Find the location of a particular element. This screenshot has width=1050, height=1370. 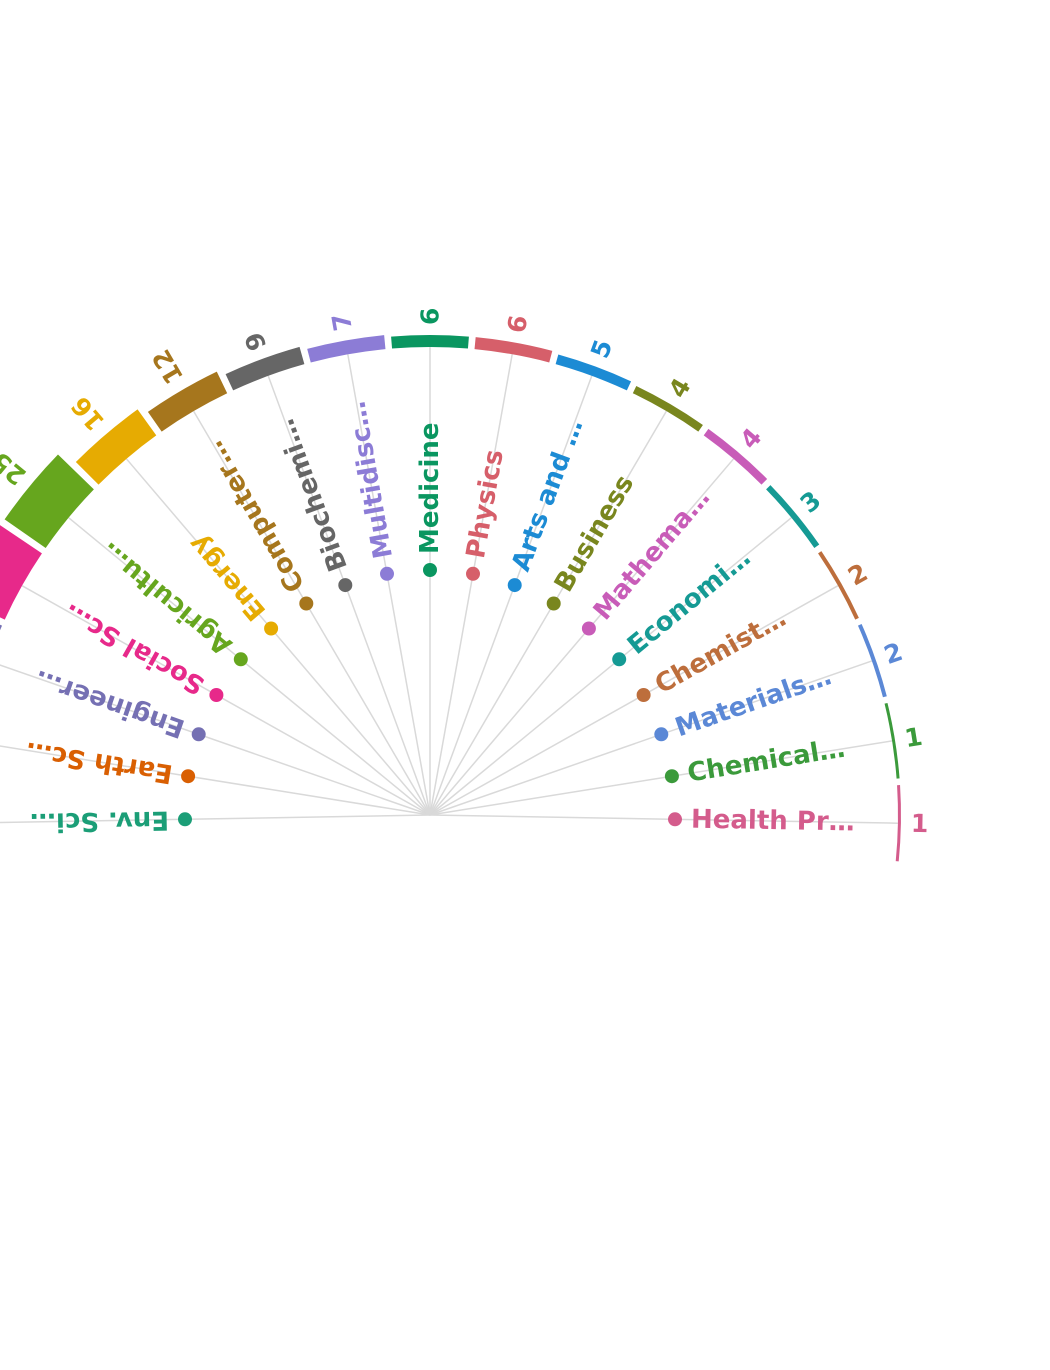

bar-social-sc is located at coordinates (21, 572).